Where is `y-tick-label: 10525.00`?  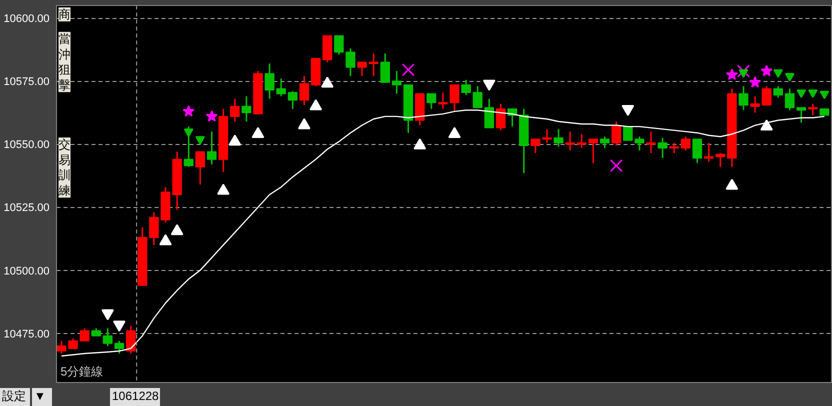 y-tick-label: 10525.00 is located at coordinates (27, 208).